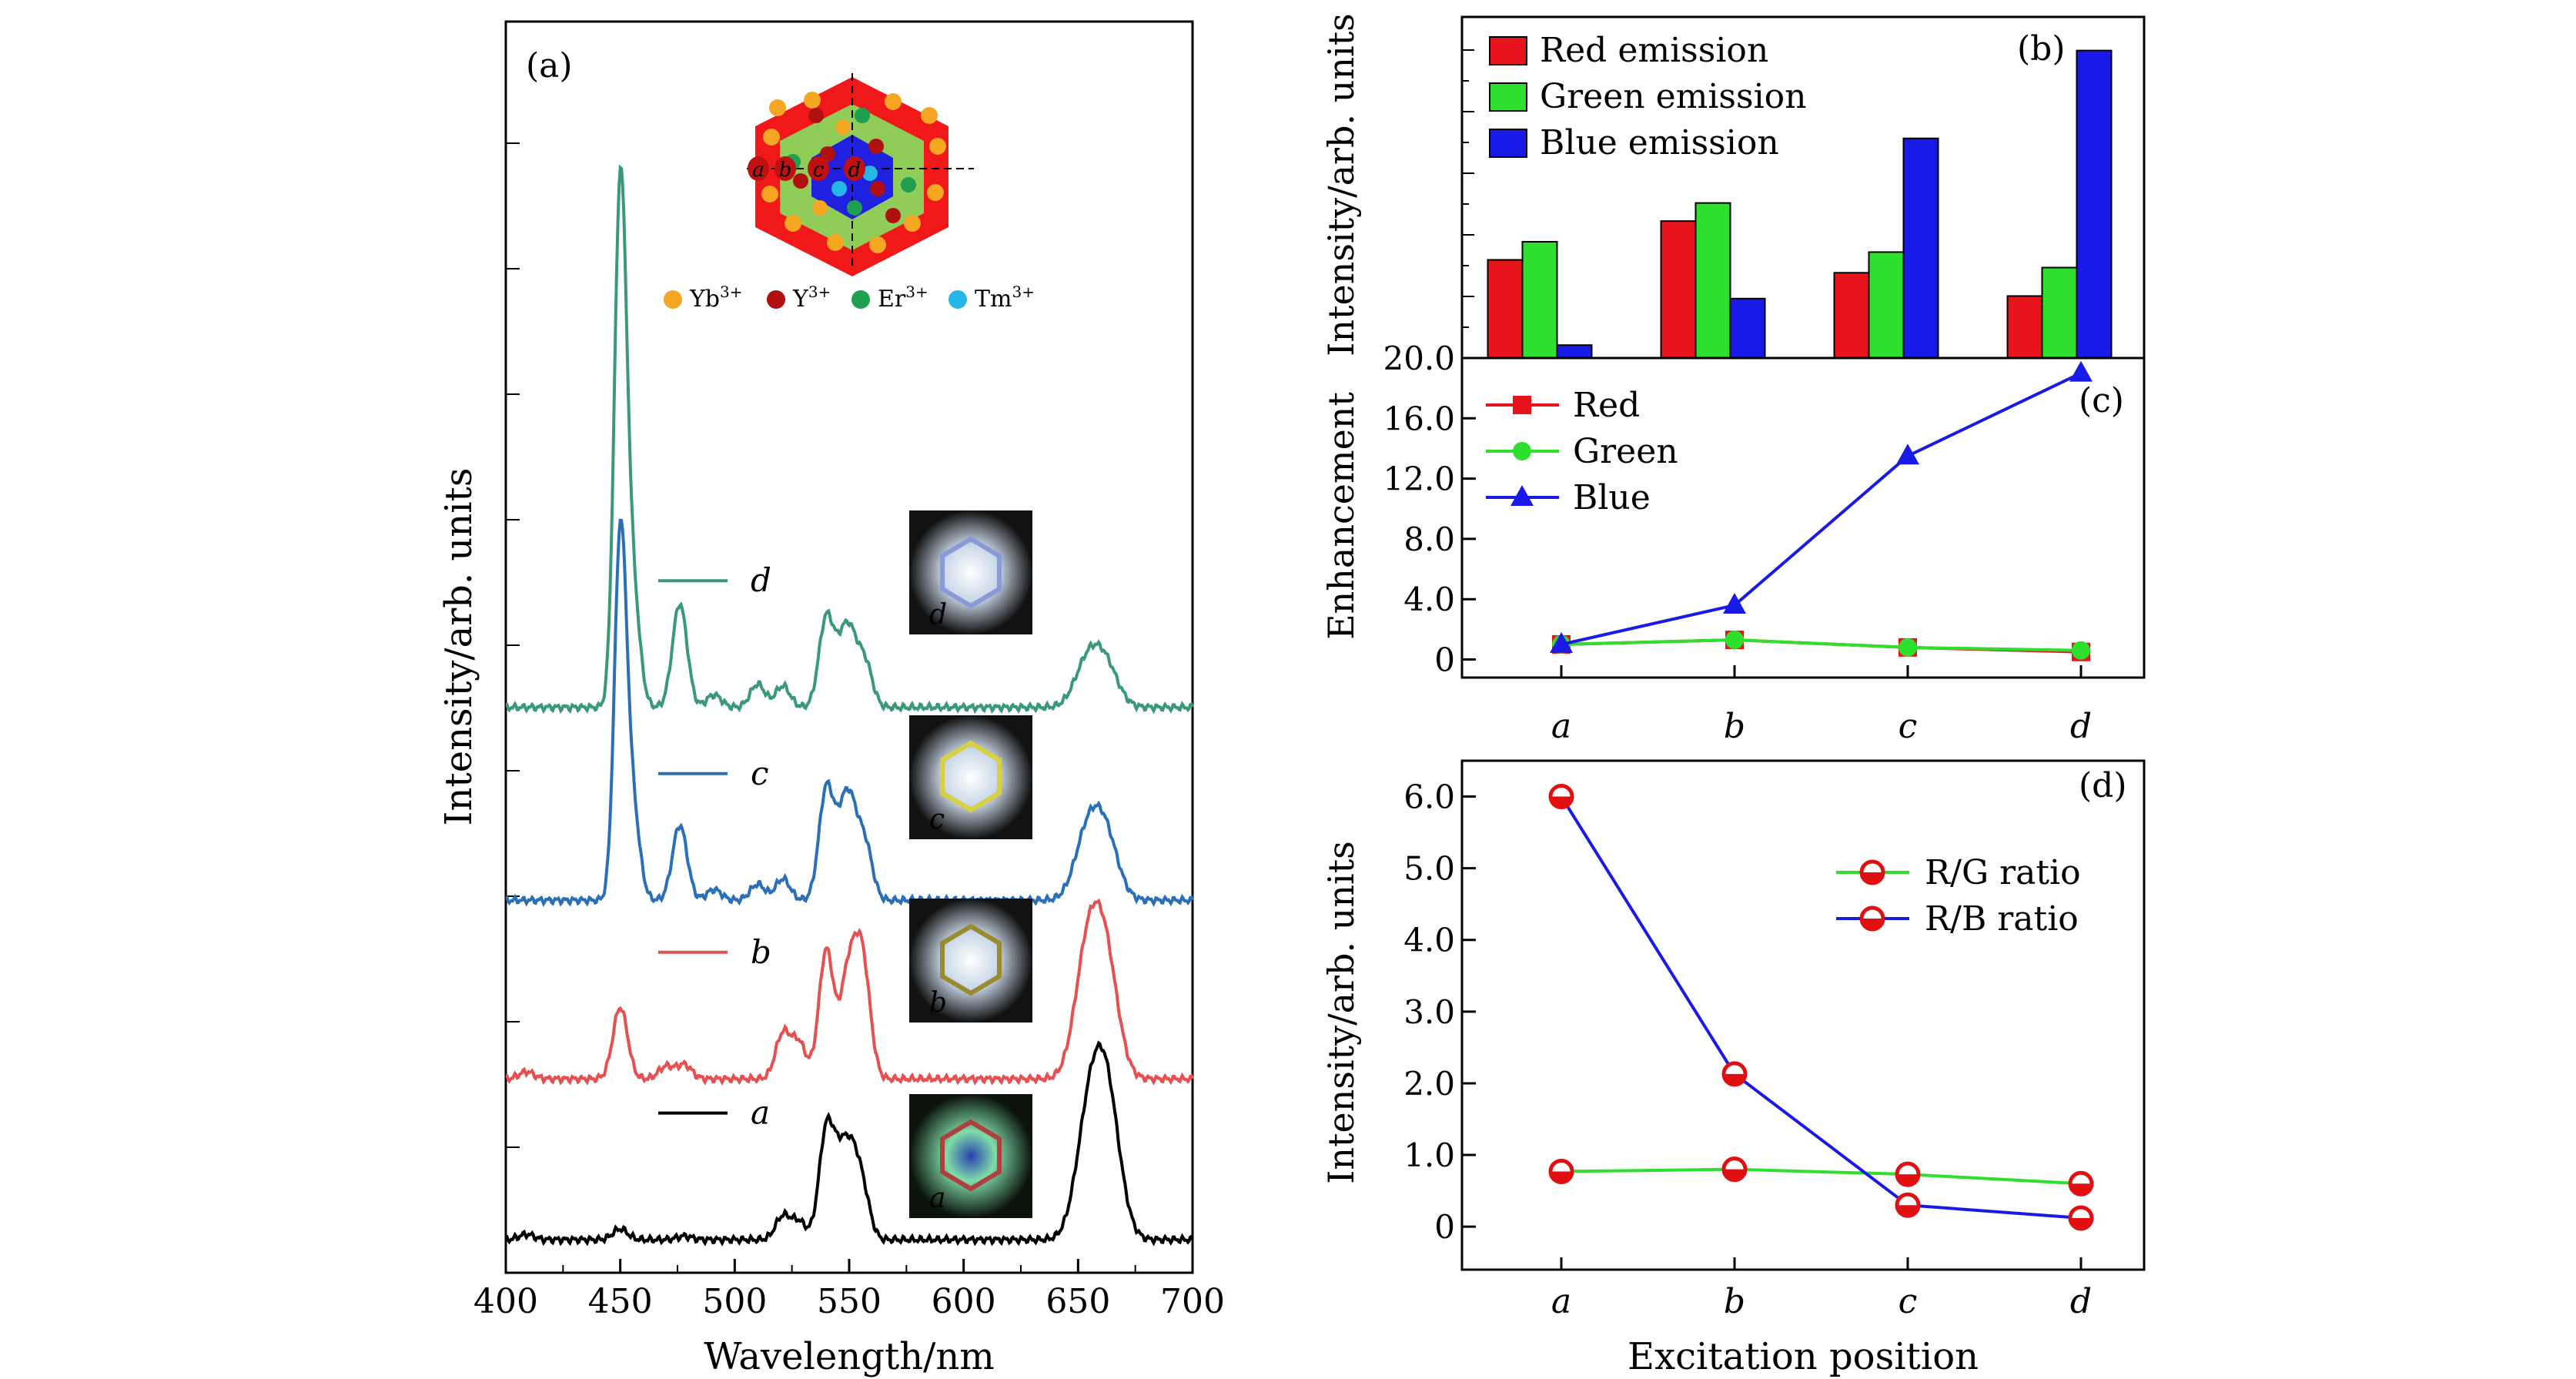  What do you see at coordinates (1851, 315) in the screenshot?
I see `bar-red-emission-c` at bounding box center [1851, 315].